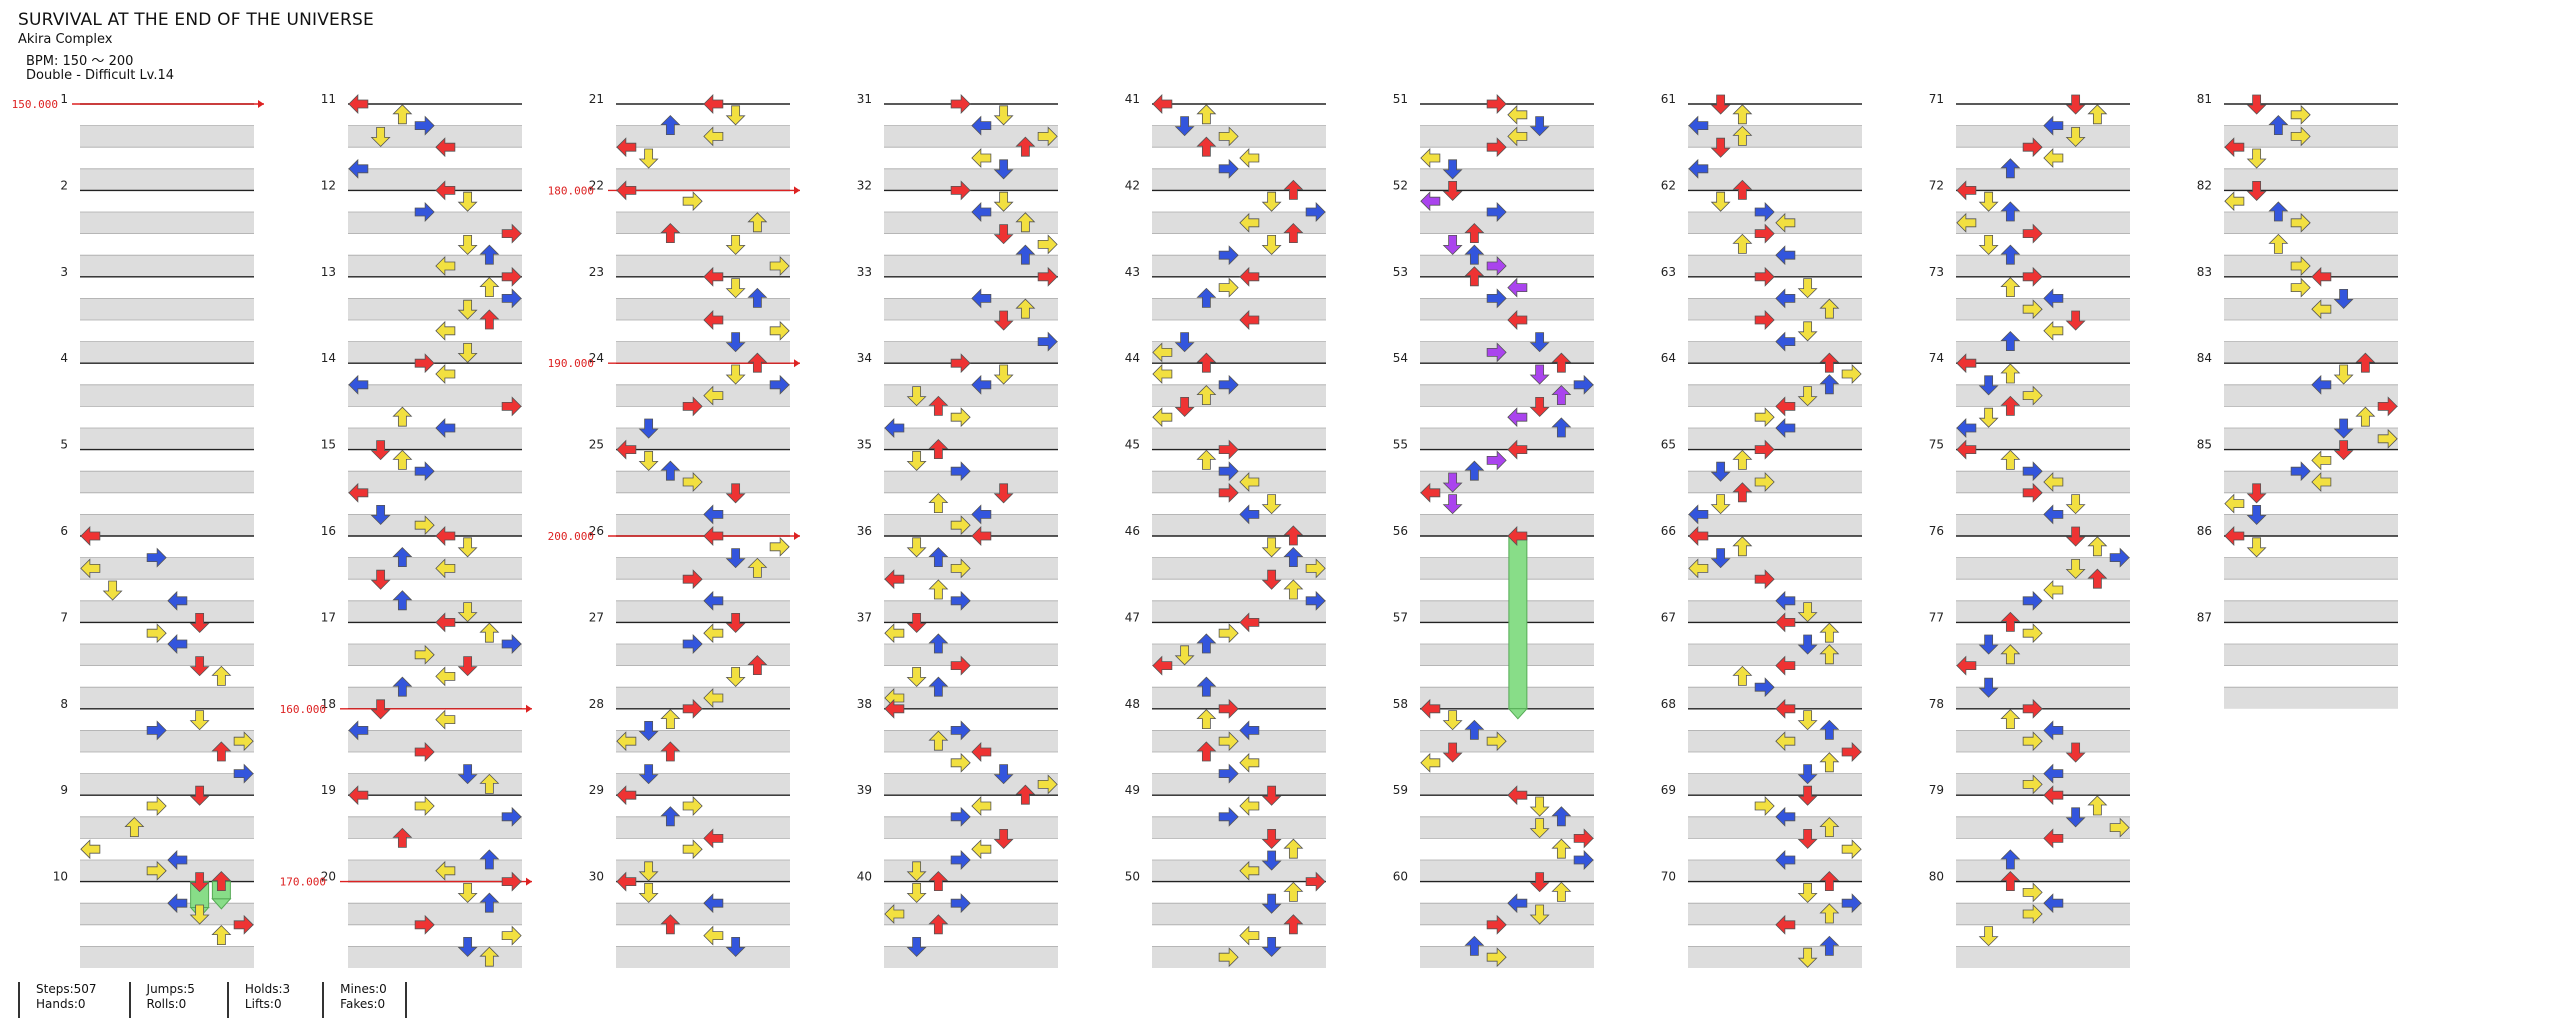 The height and width of the screenshot is (1024, 2569). Describe the element at coordinates (1132, 877) in the screenshot. I see `measure-number: 50` at that location.